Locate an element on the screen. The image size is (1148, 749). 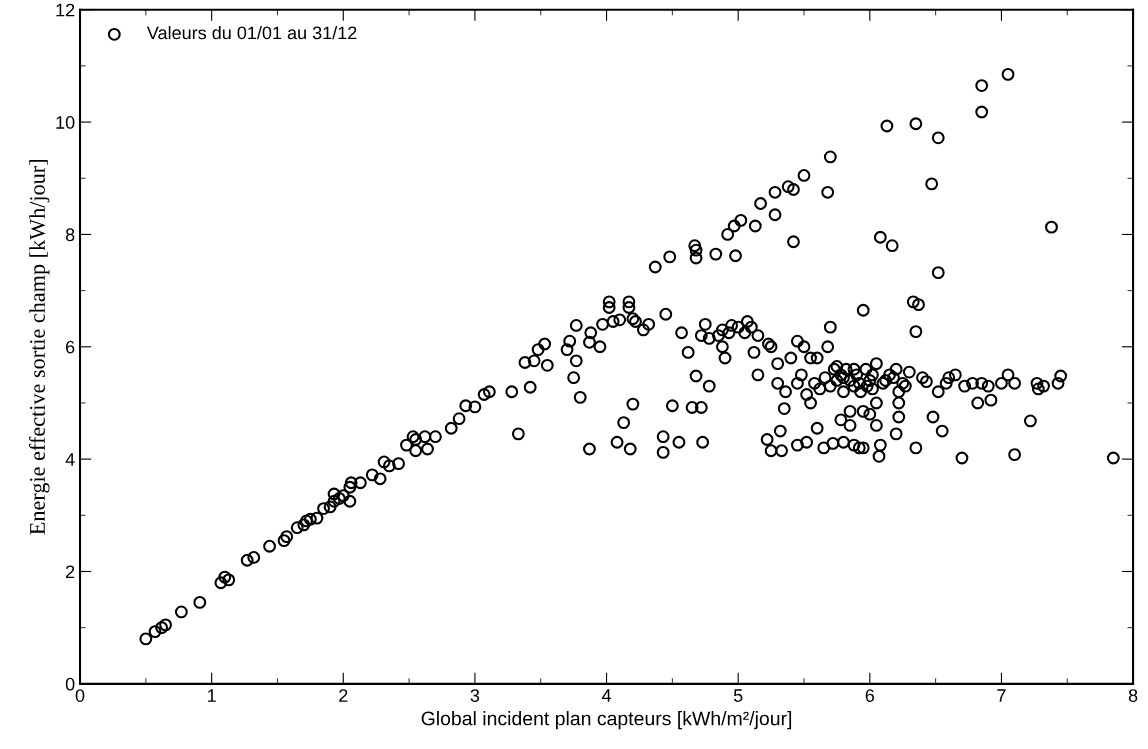
x-tick-label: 6 is located at coordinates (870, 695).